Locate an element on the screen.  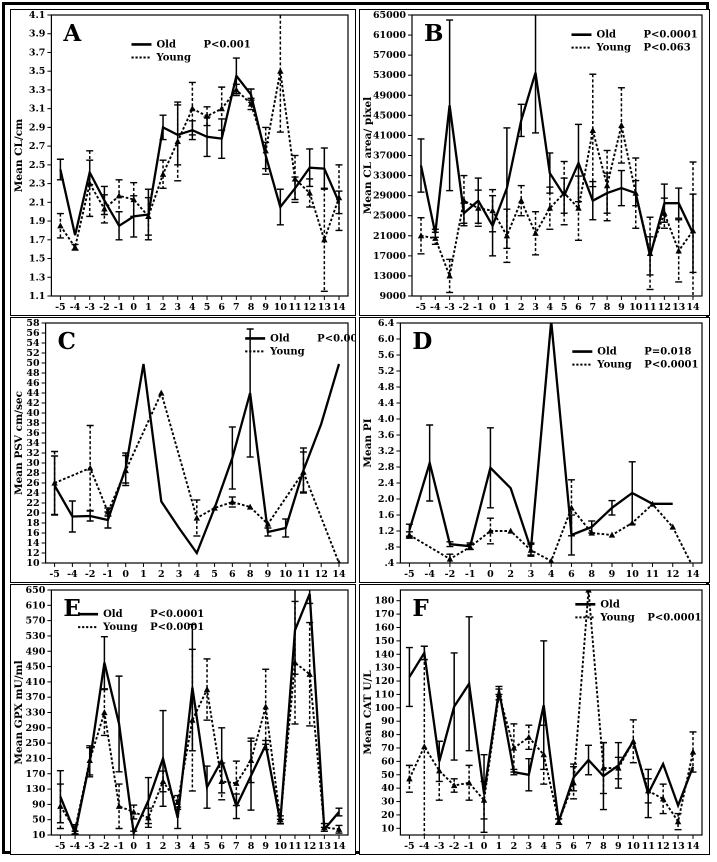
svg-text: 530 is located at coordinates (36, 636).